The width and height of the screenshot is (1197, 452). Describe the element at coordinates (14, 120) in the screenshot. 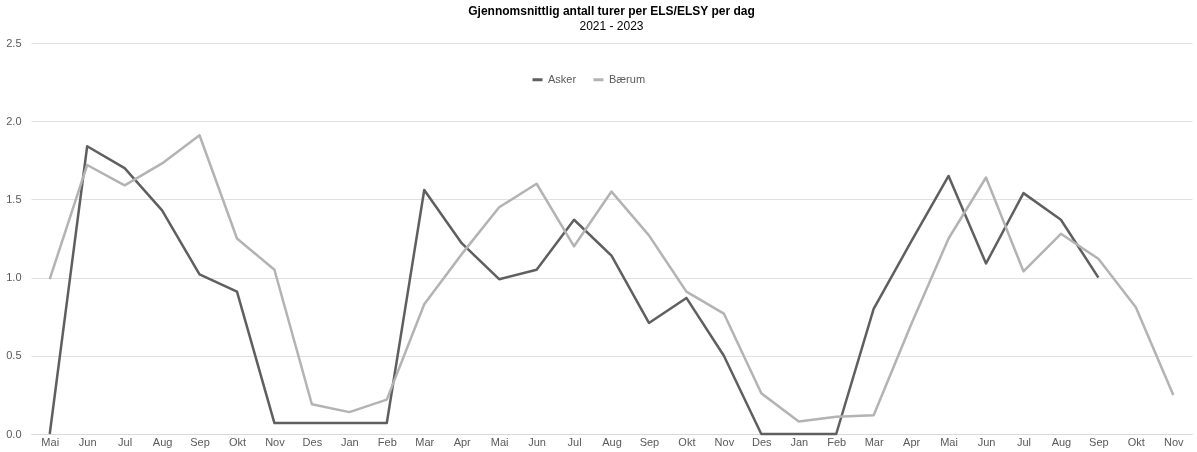

I see `y-tick-label: 2.0` at that location.